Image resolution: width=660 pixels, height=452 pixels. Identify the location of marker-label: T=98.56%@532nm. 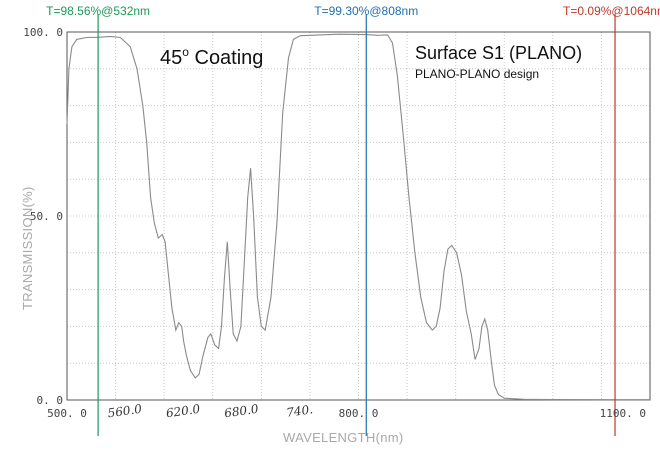
(98, 11).